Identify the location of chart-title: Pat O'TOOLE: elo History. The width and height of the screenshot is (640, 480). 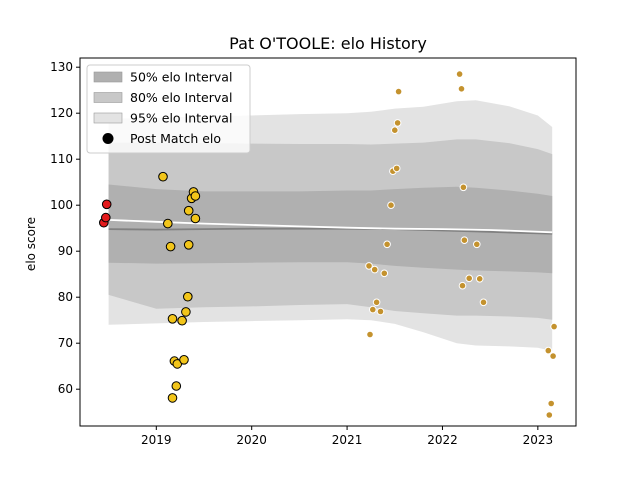
(328, 43).